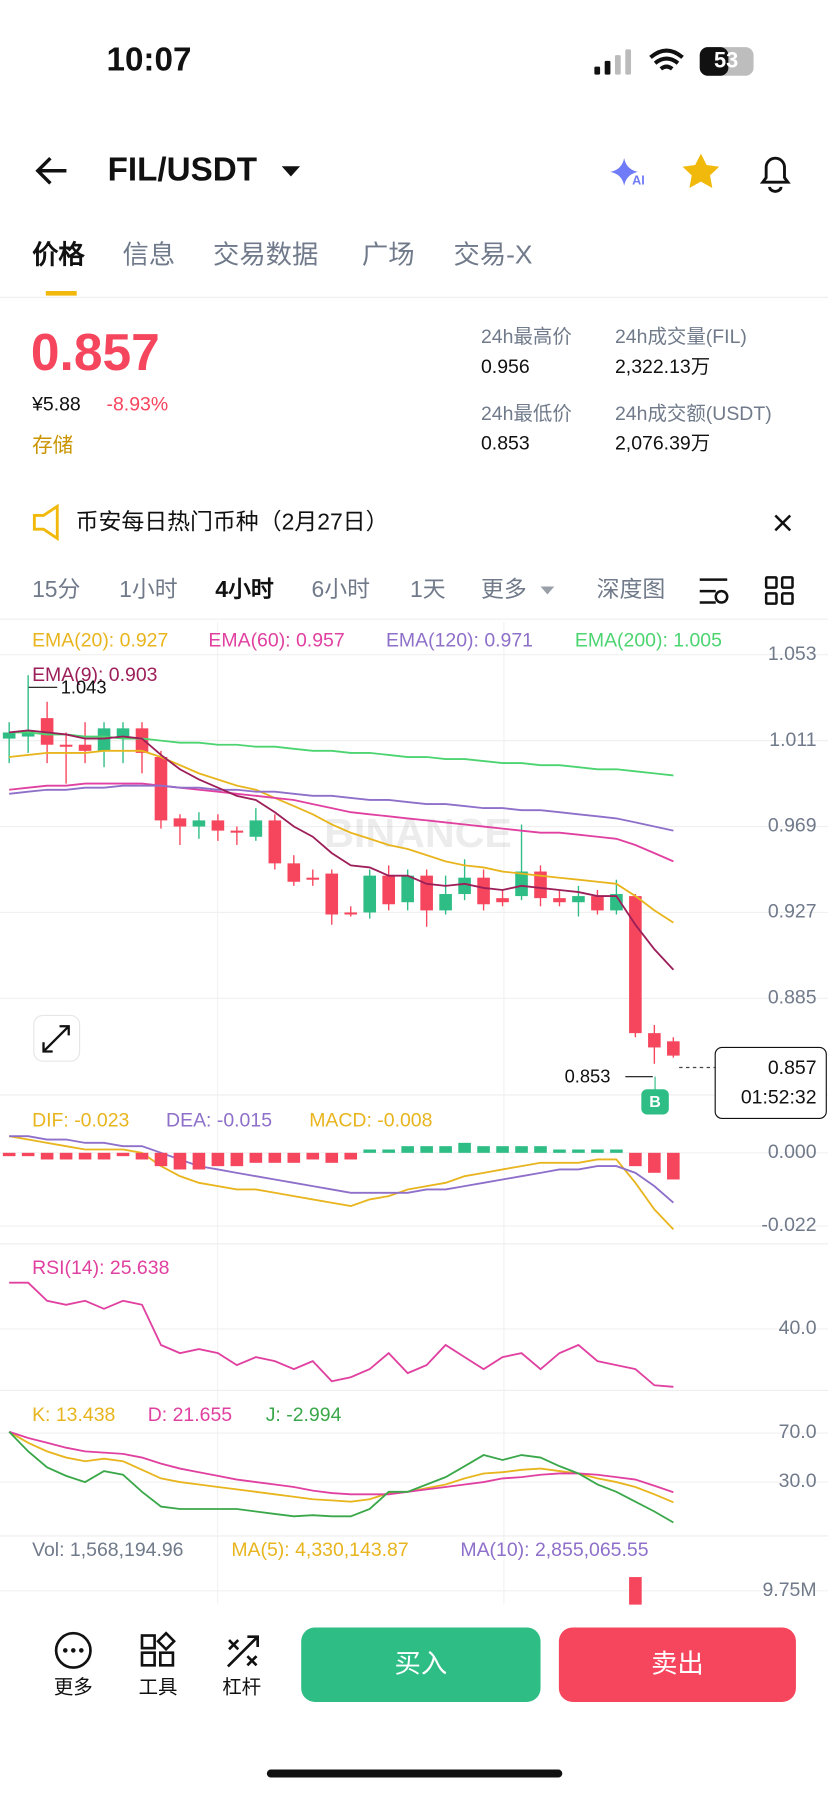 Image resolution: width=828 pixels, height=1796 pixels. I want to click on back-button, so click(51, 170).